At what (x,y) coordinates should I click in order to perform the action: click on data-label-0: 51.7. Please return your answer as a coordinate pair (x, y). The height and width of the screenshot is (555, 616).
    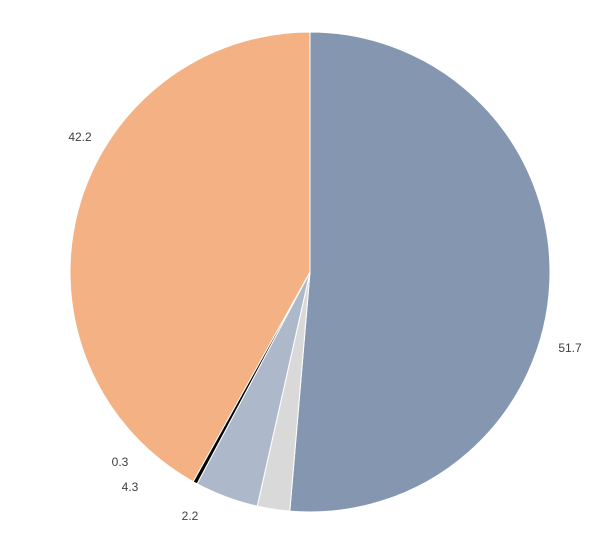
    Looking at the image, I should click on (570, 348).